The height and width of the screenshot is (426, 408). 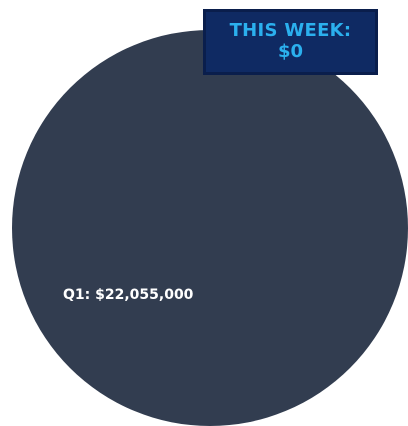 I want to click on pie-slice-label: Q1: $22,055,000, so click(x=128, y=295).